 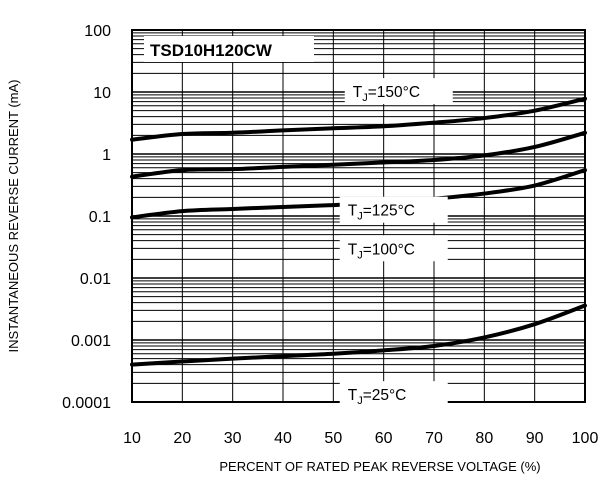 What do you see at coordinates (182, 438) in the screenshot?
I see `x-tick-label: 20` at bounding box center [182, 438].